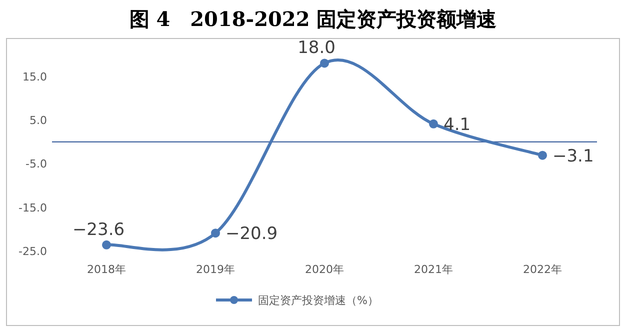  I want to click on x-tick-label: 2020年, so click(324, 269).